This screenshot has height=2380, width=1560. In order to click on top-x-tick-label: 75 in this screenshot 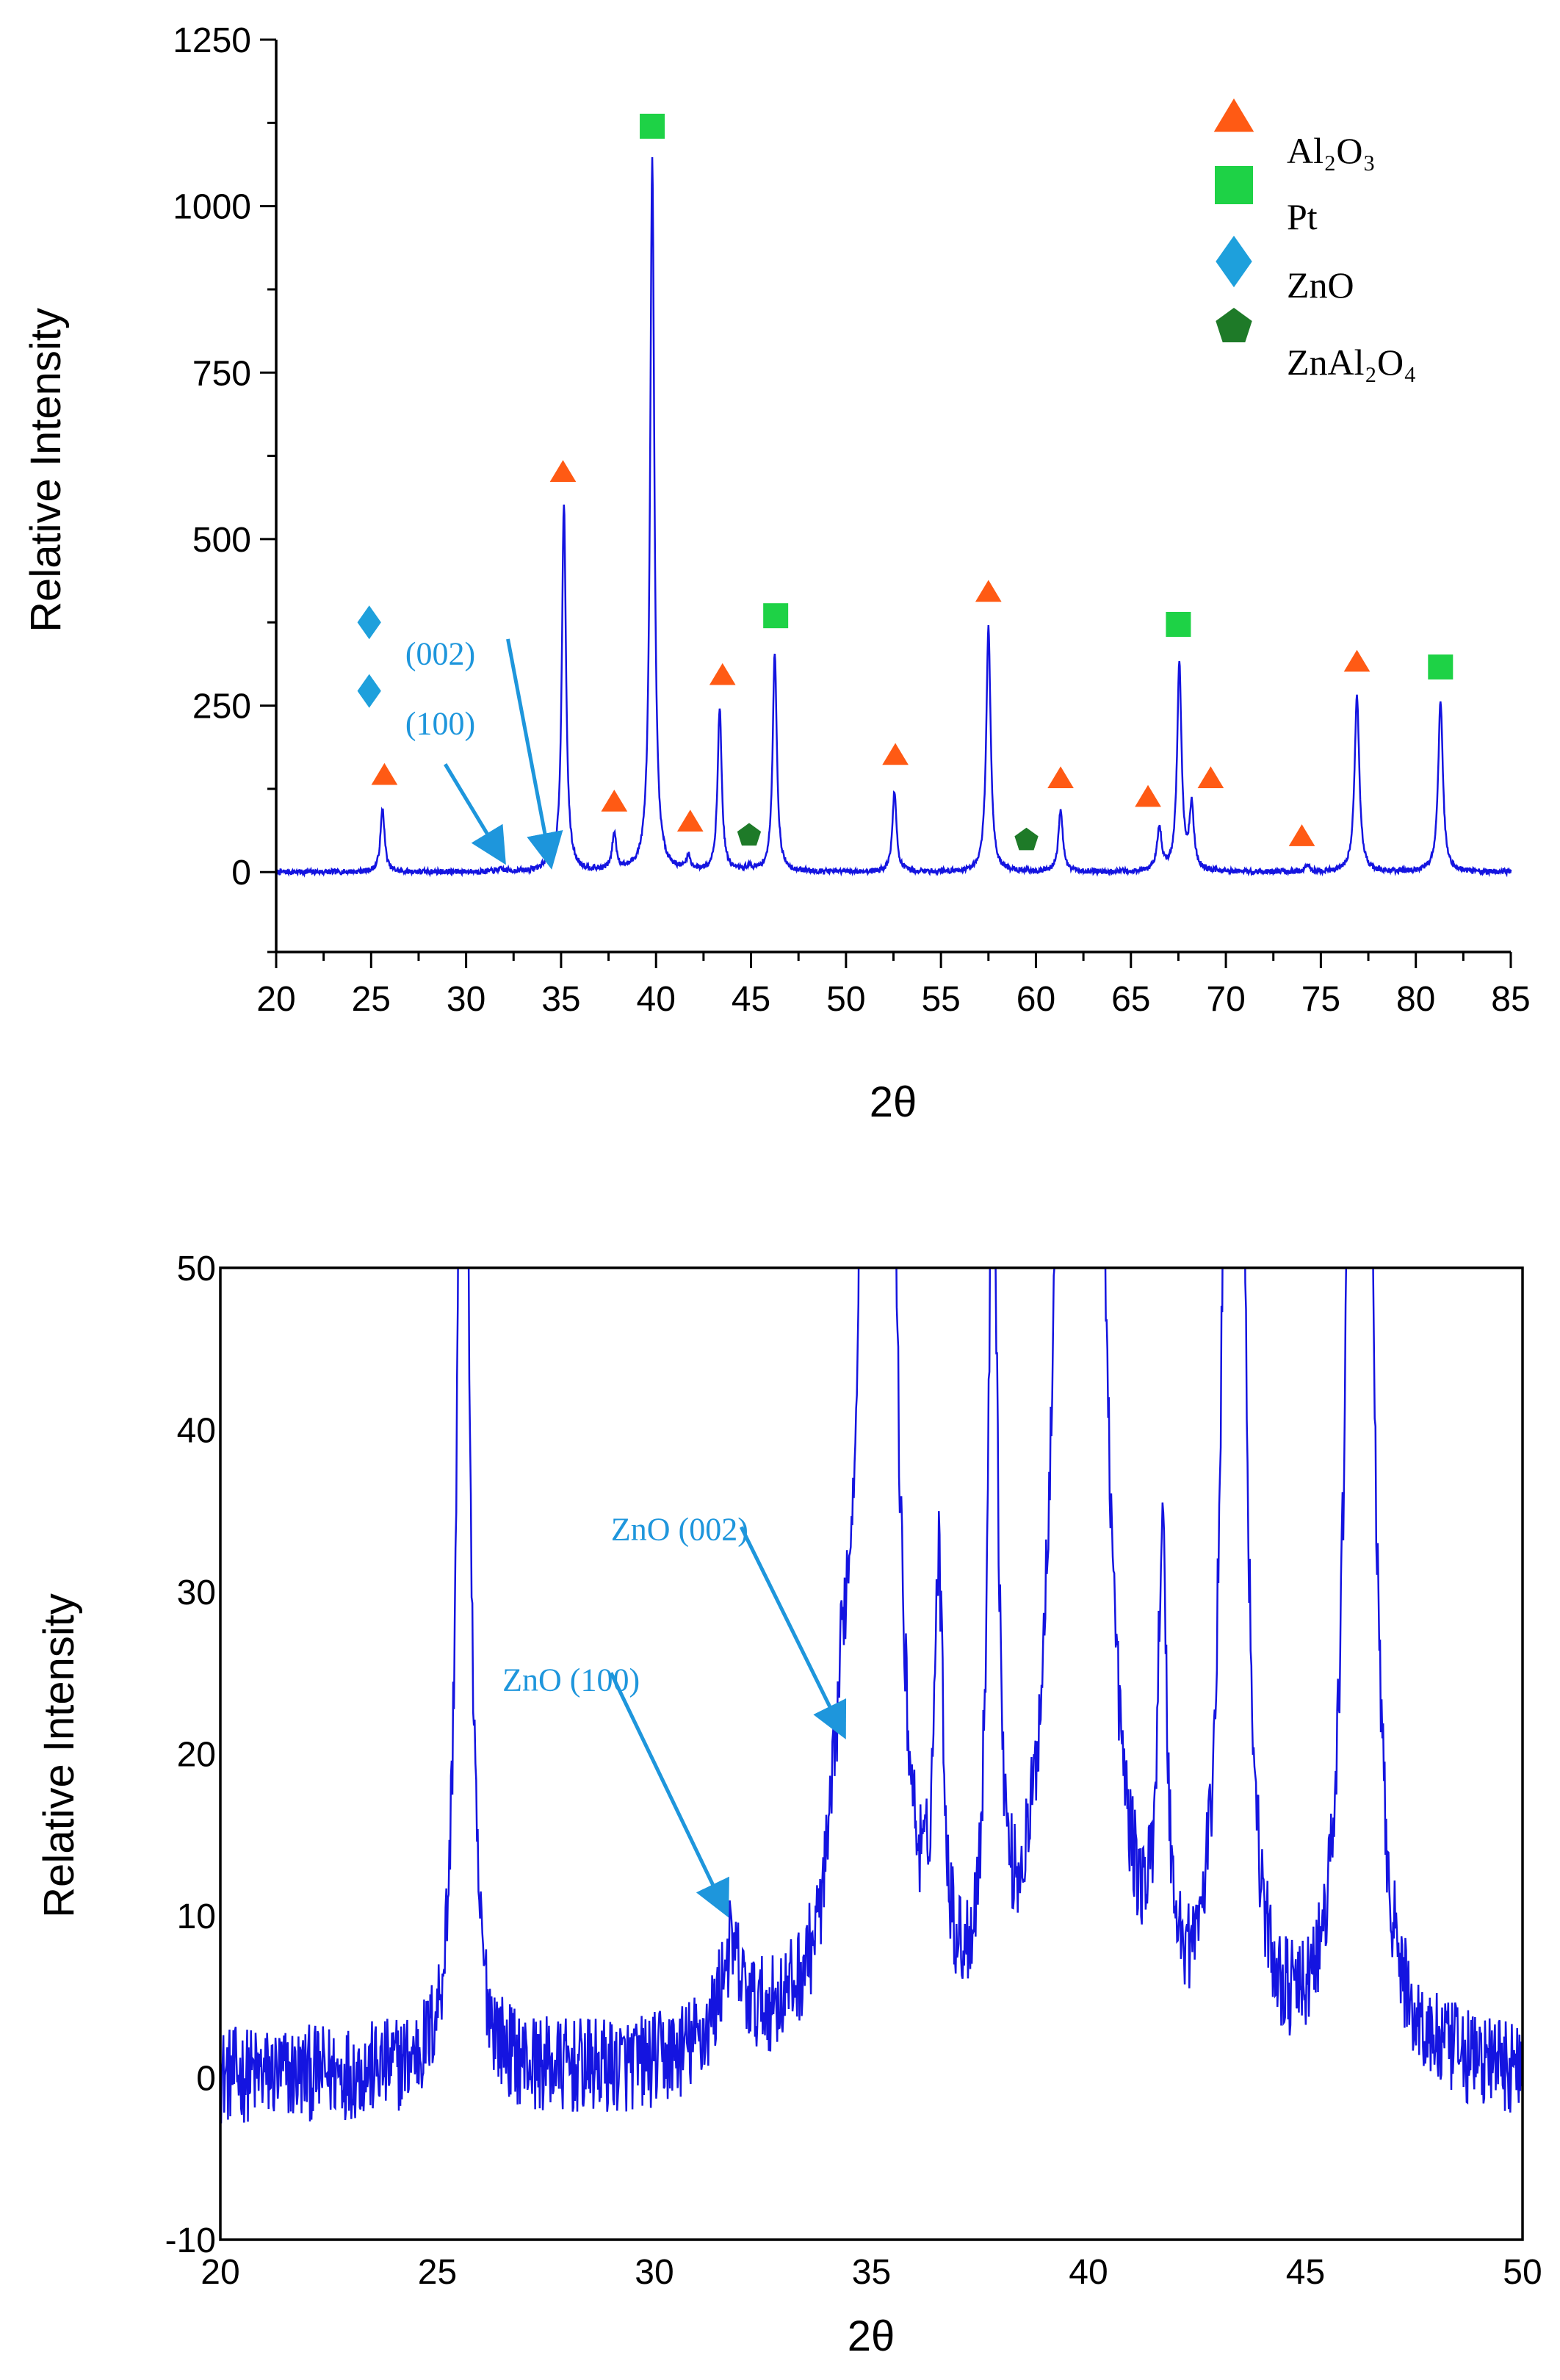, I will do `click(1321, 1000)`.